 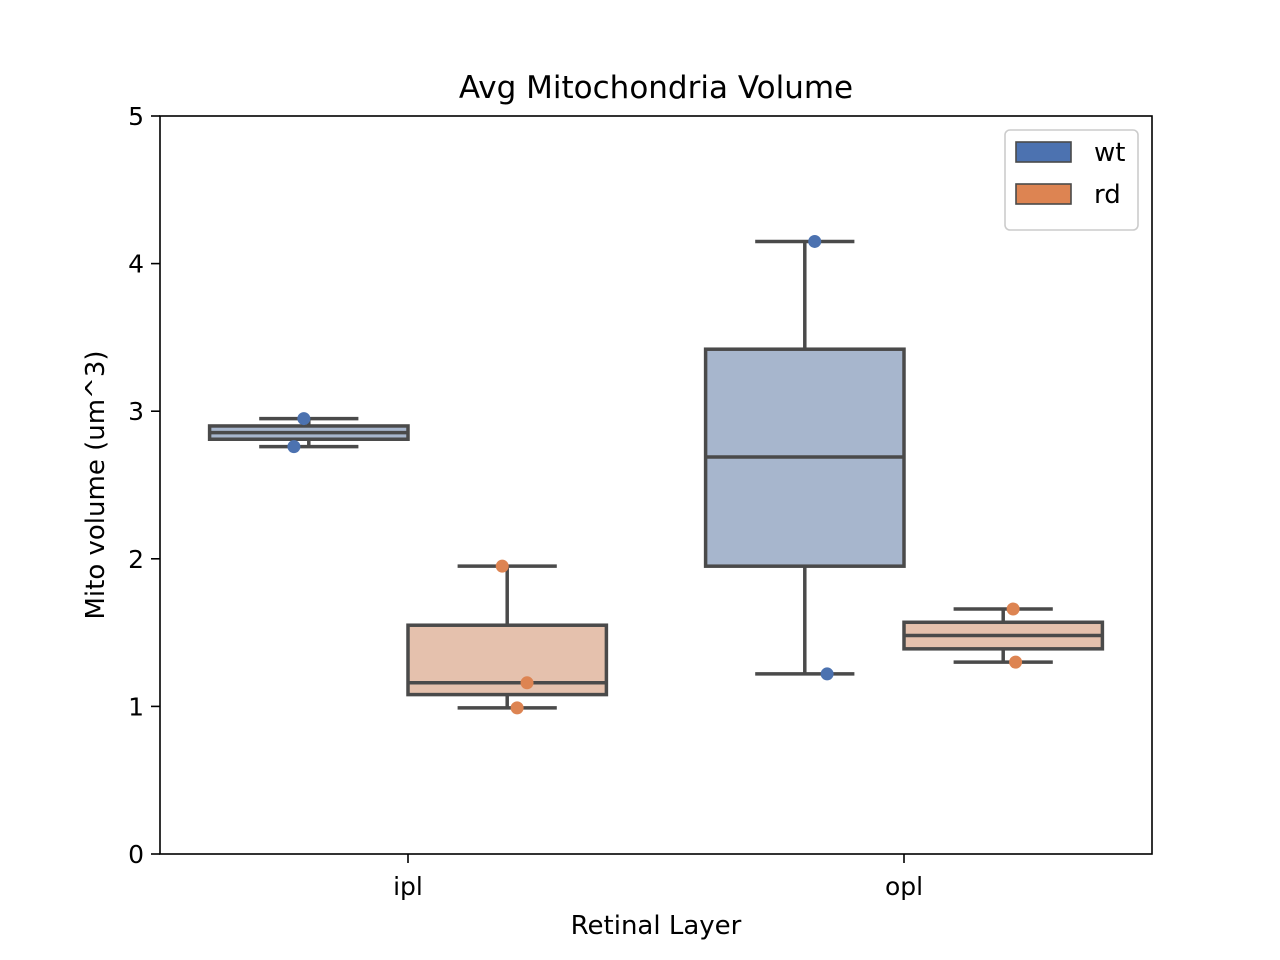 What do you see at coordinates (136, 411) in the screenshot?
I see `y-tick-label-3: 3` at bounding box center [136, 411].